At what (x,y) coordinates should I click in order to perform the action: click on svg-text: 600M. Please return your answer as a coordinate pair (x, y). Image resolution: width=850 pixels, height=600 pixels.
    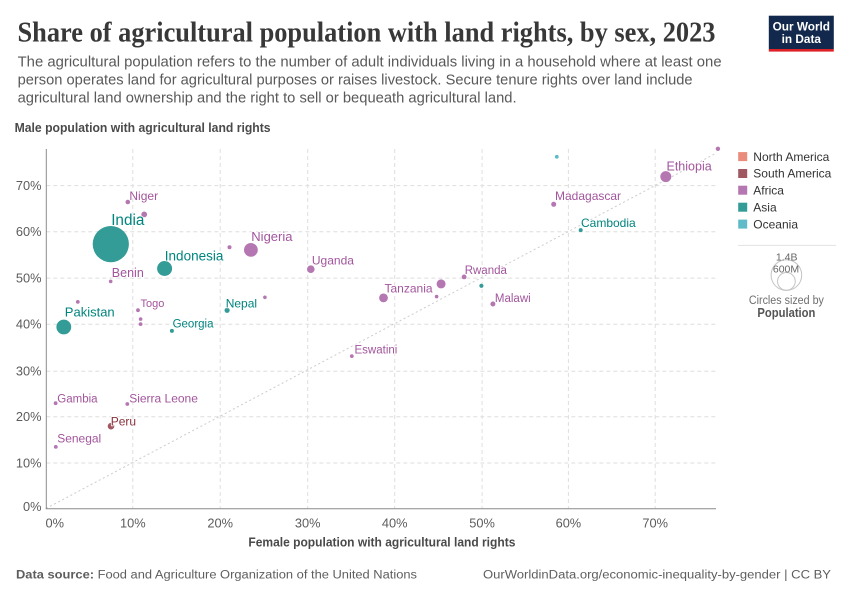
    Looking at the image, I should click on (786, 270).